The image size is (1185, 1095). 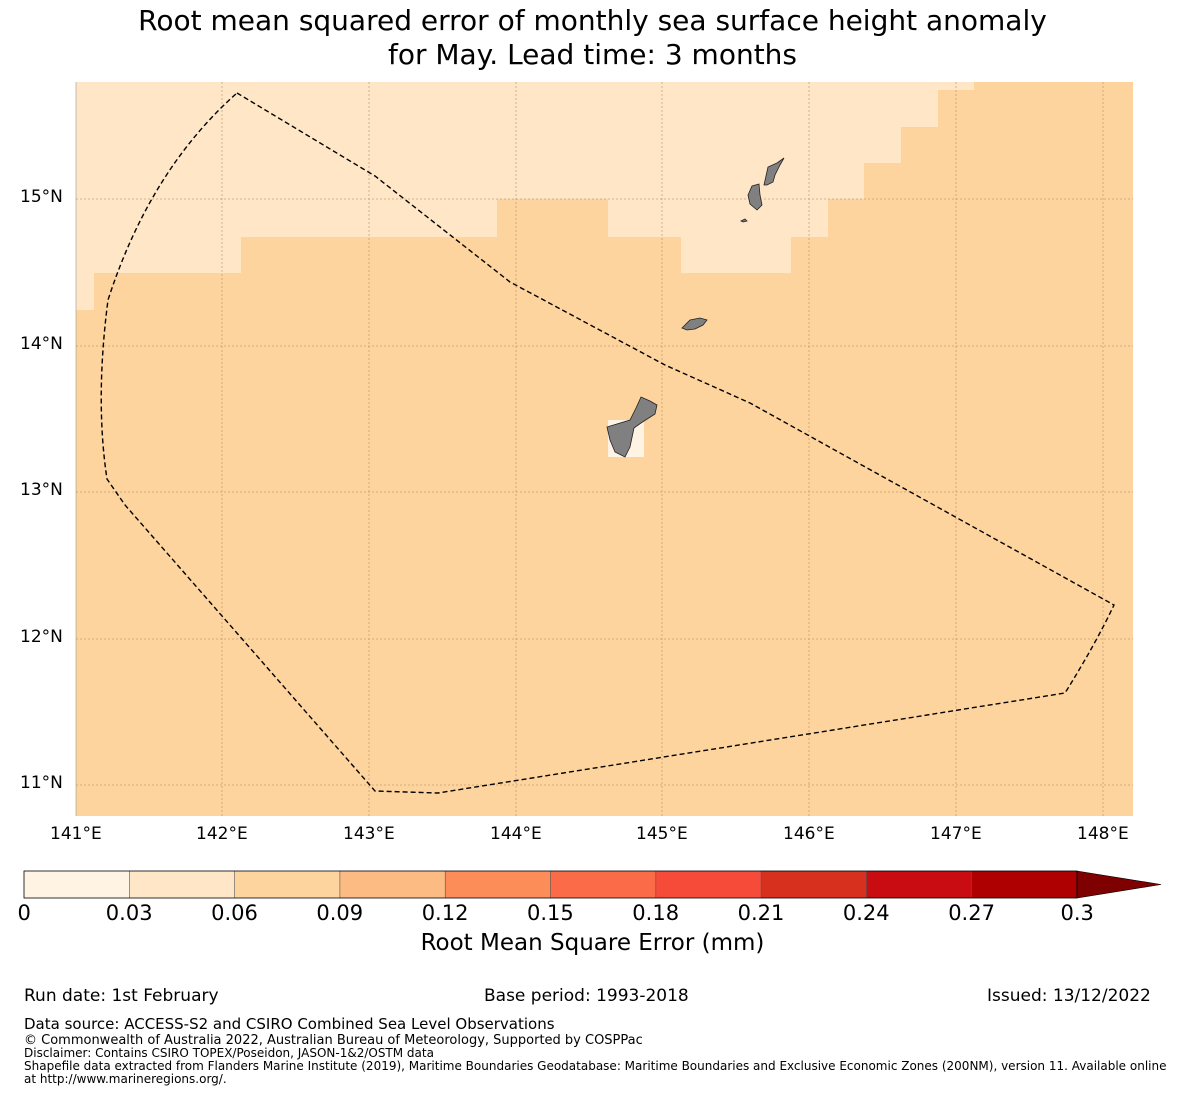 What do you see at coordinates (41, 783) in the screenshot?
I see `lat-label-11n: 11°N` at bounding box center [41, 783].